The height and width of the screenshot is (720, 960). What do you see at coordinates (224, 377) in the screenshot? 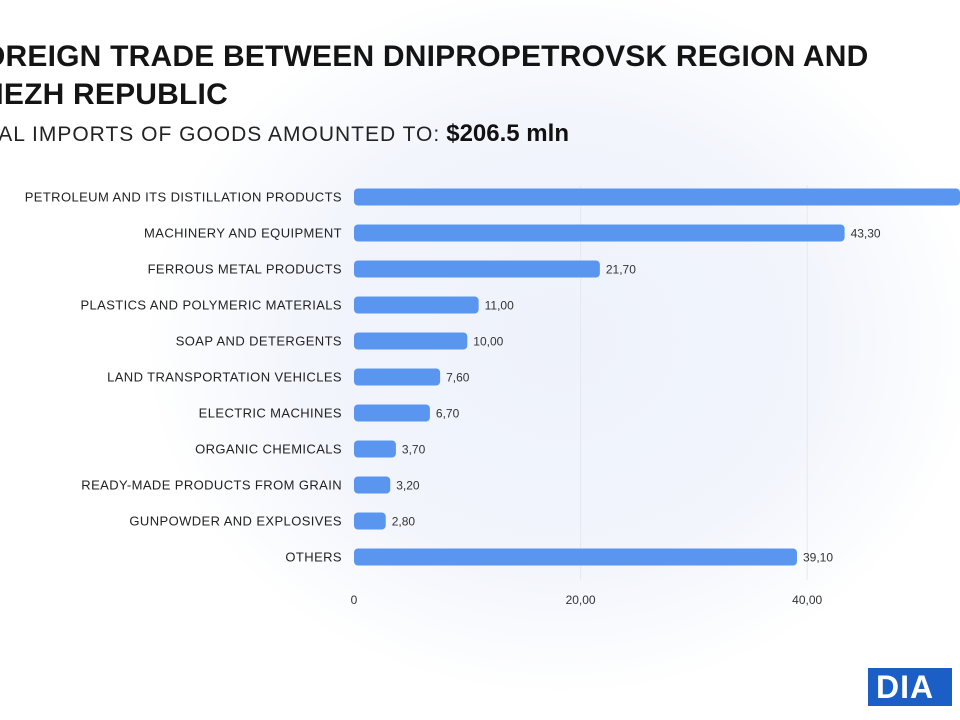
I see `category-label: LAND TRANSPORTATION VEHICLES` at bounding box center [224, 377].